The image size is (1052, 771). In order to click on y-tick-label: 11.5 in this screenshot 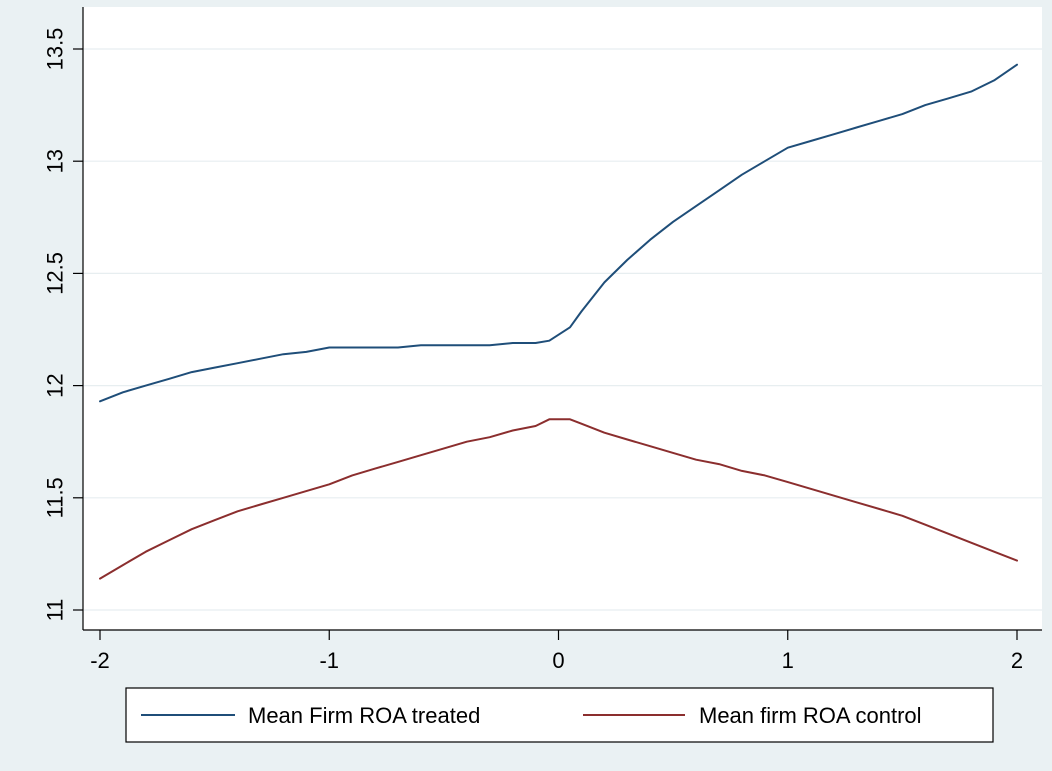, I will do `click(55, 497)`.